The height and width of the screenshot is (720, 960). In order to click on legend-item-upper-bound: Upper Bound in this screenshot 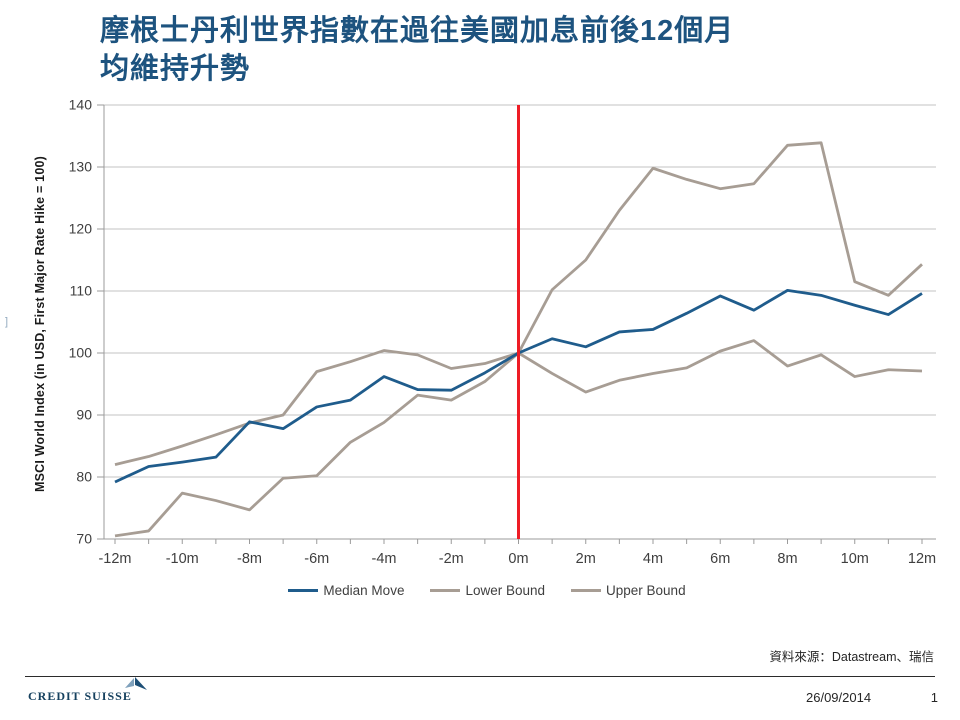, I will do `click(628, 590)`.